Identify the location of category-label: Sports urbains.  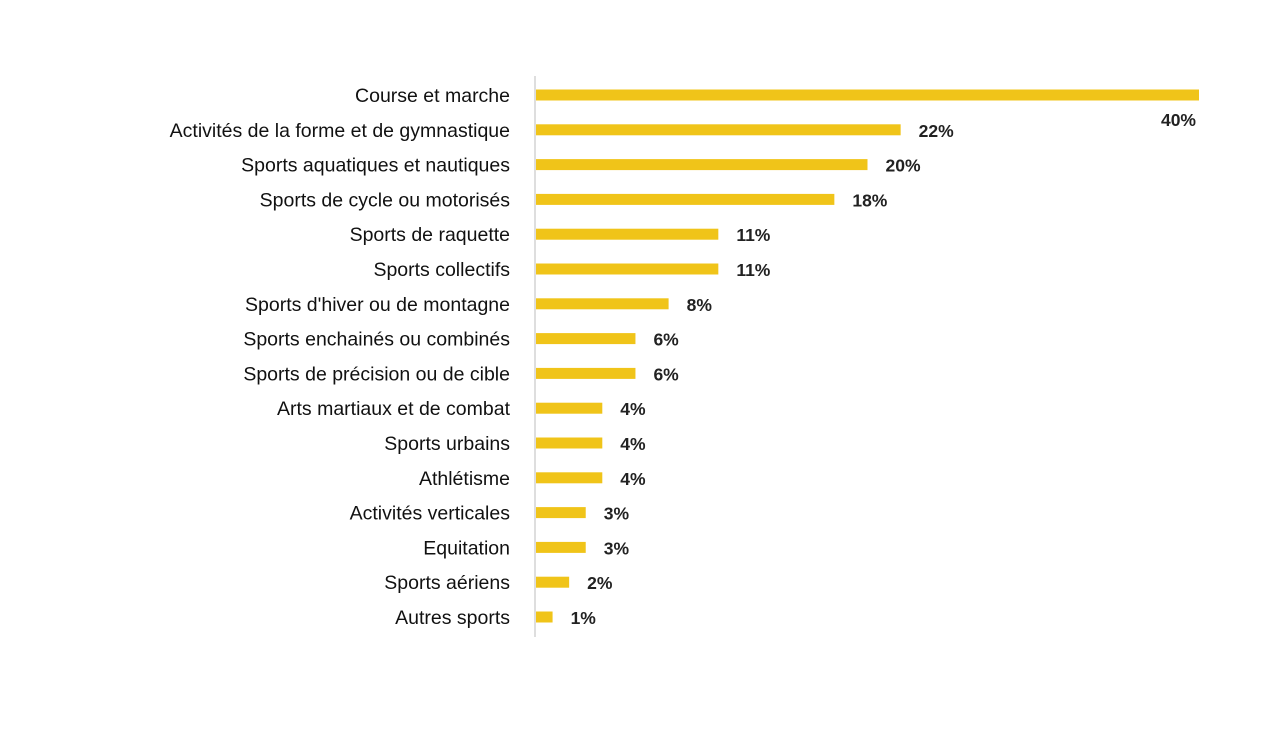
(447, 444).